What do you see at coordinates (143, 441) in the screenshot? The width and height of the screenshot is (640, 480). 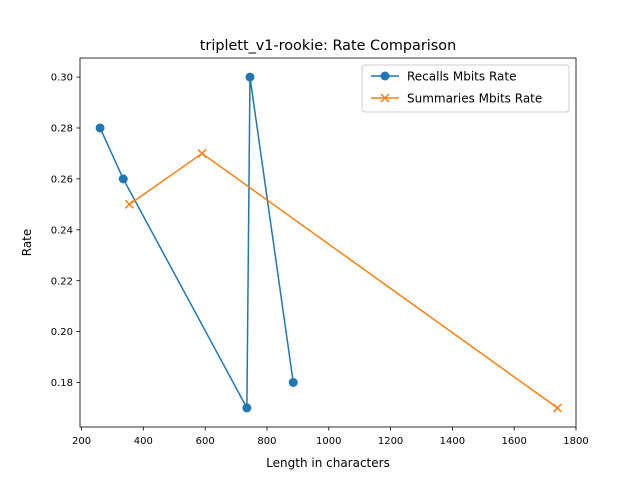 I see `x-tick-label: 400` at bounding box center [143, 441].